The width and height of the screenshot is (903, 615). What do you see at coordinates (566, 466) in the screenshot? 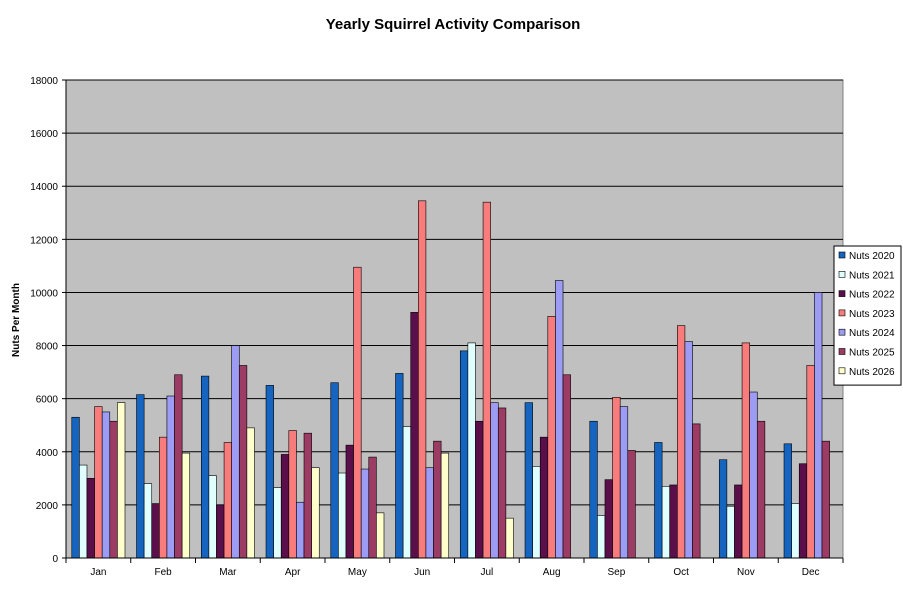
I see `bar-nuts-2025-aug` at bounding box center [566, 466].